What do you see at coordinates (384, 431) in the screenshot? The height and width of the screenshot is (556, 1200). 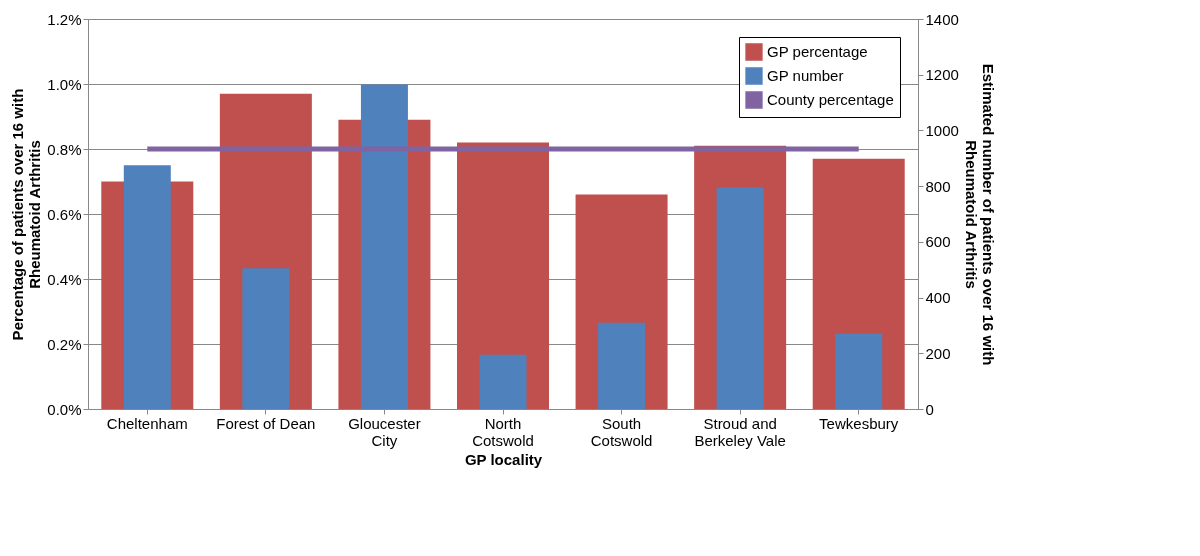 I see `x-tick-label: Gloucester City` at bounding box center [384, 431].